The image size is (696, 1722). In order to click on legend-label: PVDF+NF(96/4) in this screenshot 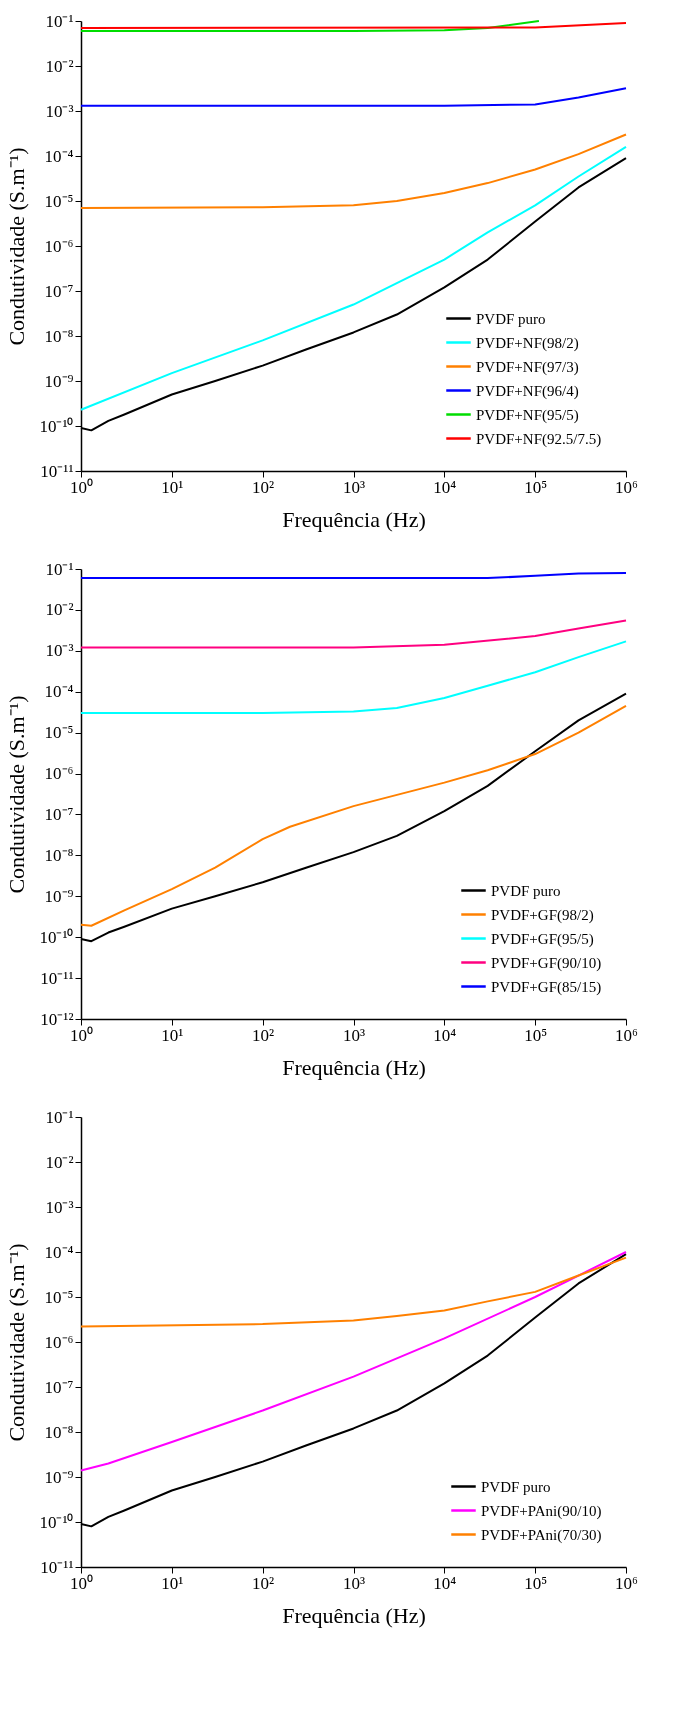, I will do `click(527, 391)`.